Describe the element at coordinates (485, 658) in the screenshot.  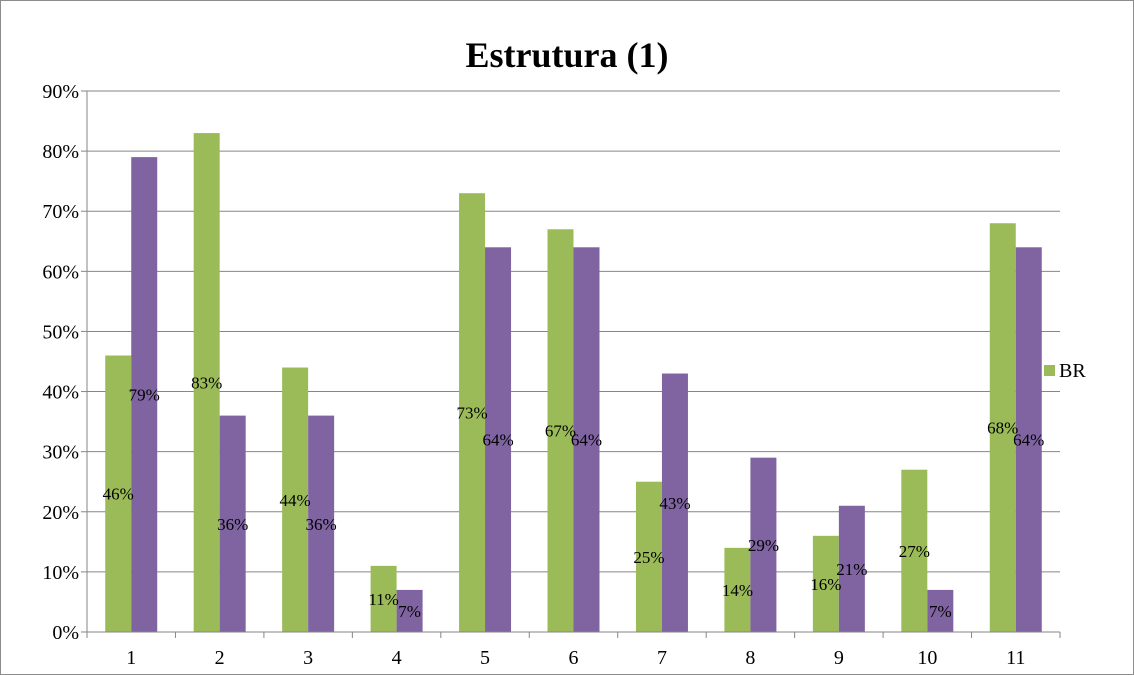
I see `x-tick-label: 5` at that location.